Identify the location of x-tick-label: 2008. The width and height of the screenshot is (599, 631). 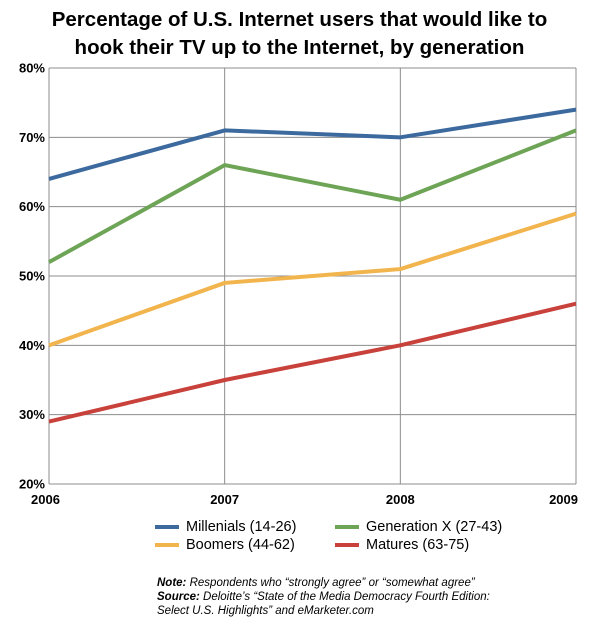
(400, 499).